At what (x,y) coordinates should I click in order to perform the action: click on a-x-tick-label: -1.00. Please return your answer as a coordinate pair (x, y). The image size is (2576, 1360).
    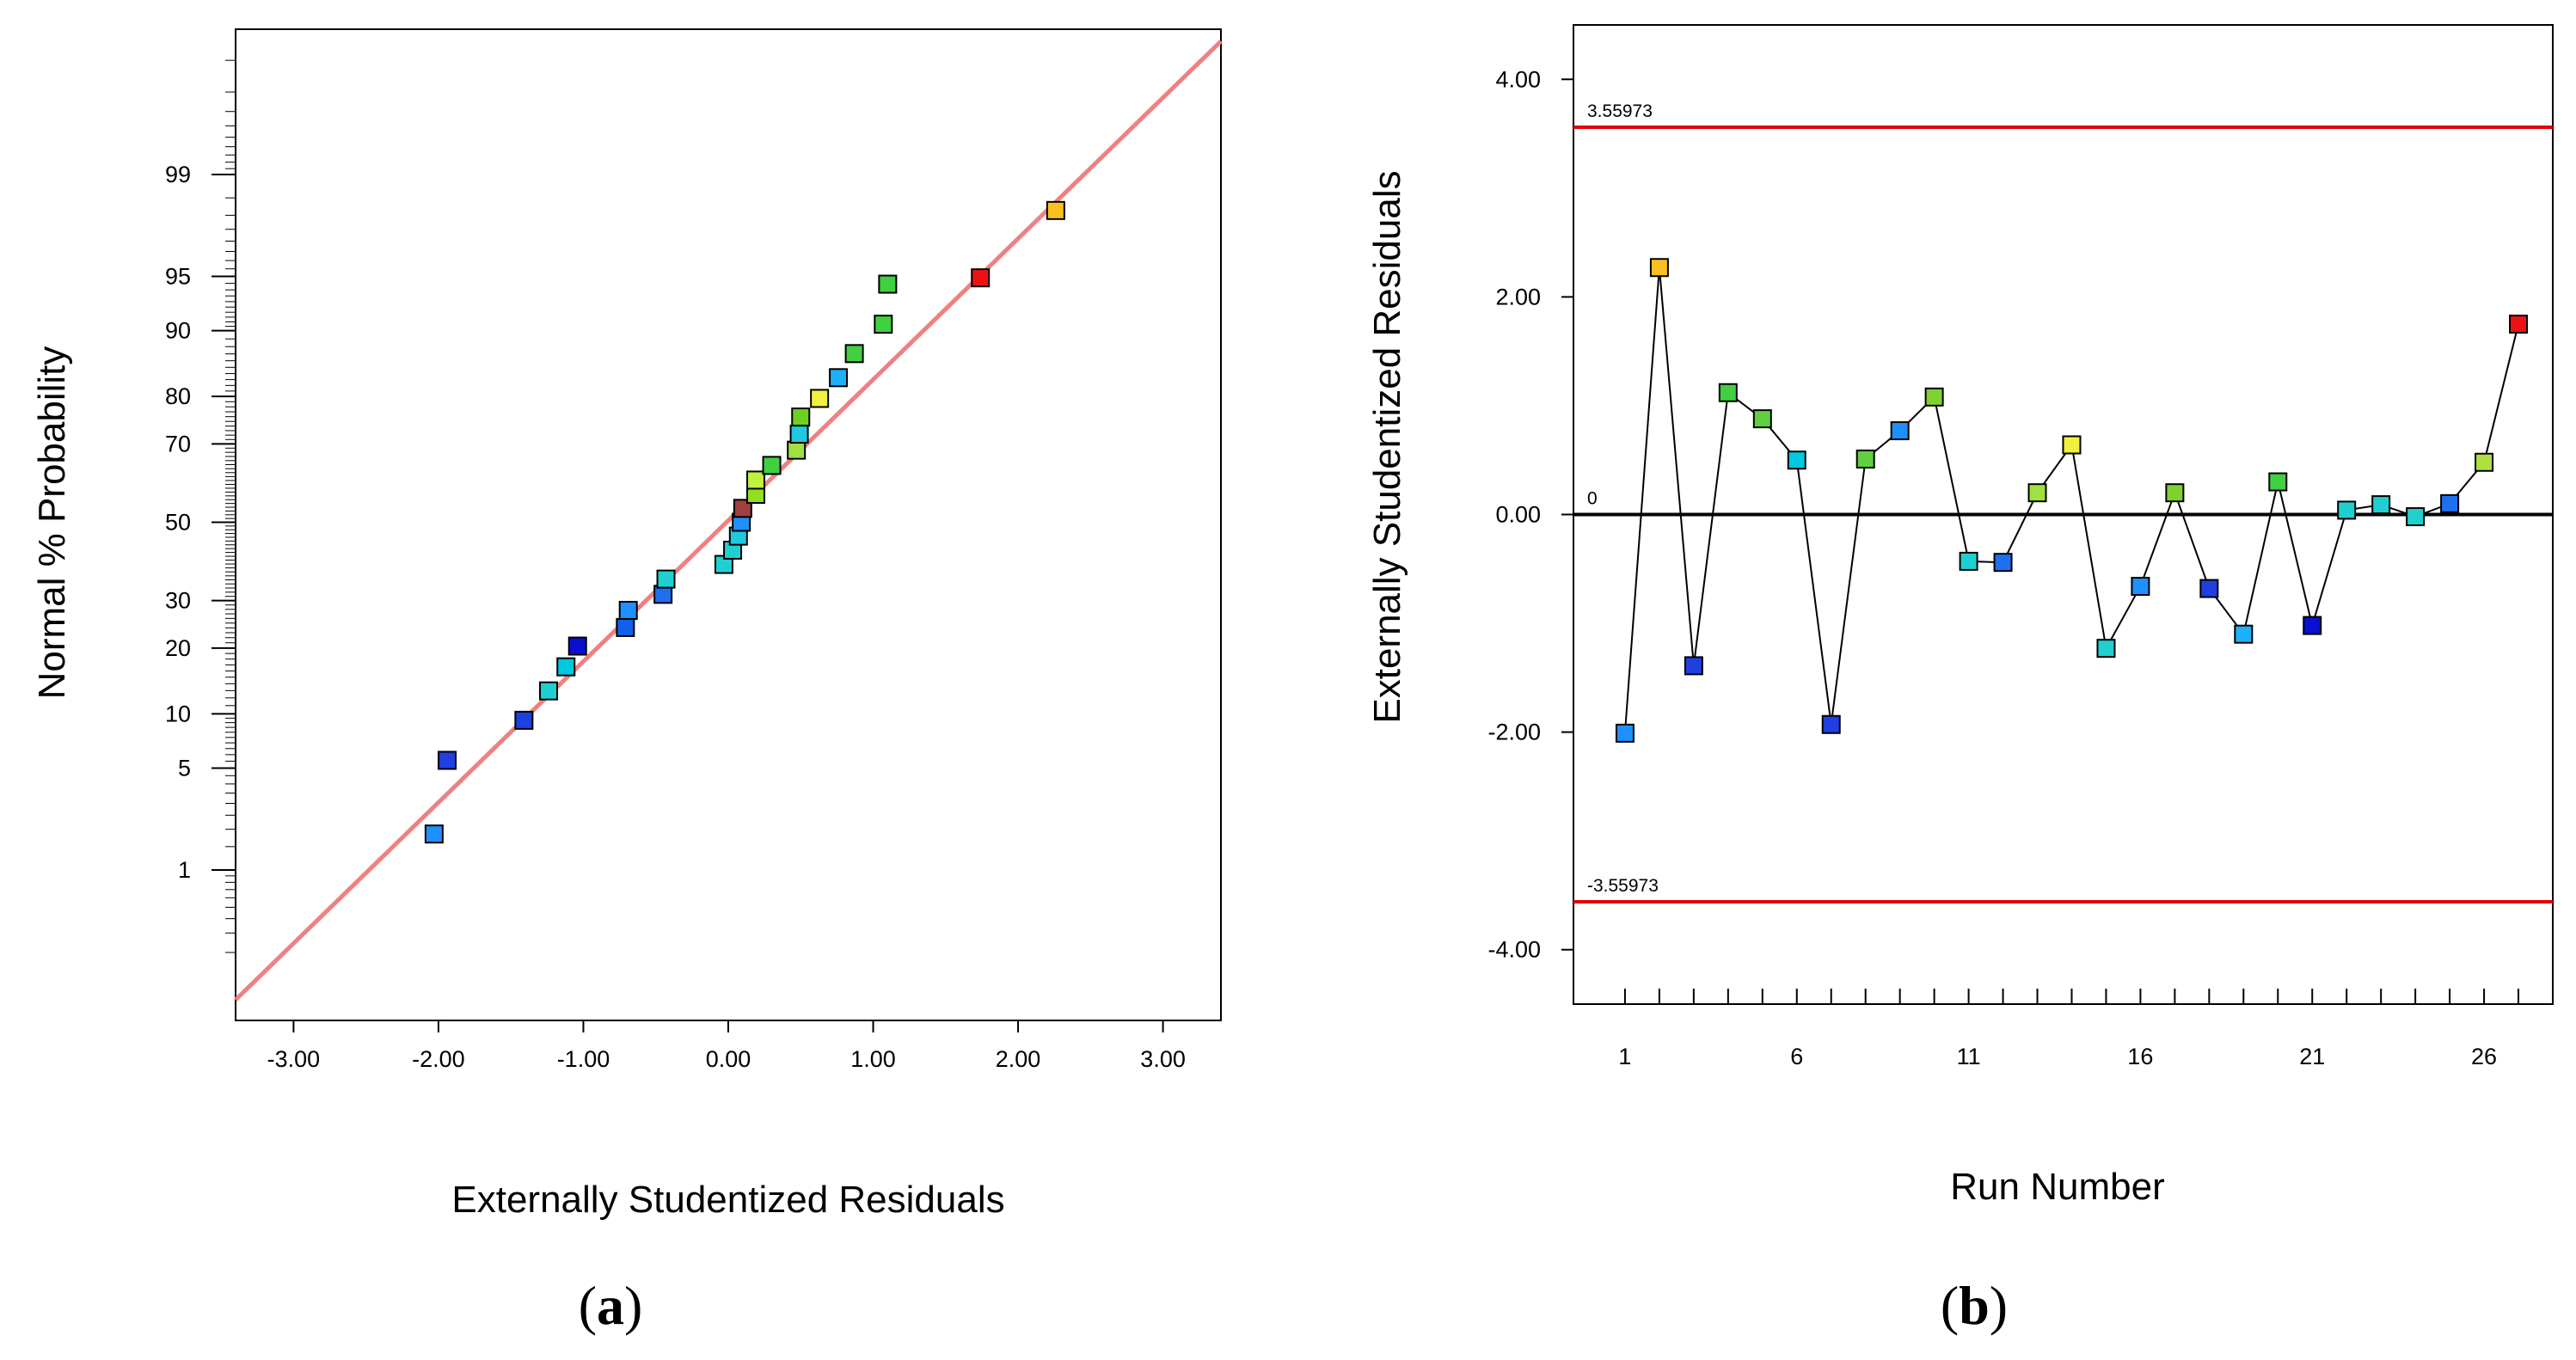
    Looking at the image, I should click on (583, 1059).